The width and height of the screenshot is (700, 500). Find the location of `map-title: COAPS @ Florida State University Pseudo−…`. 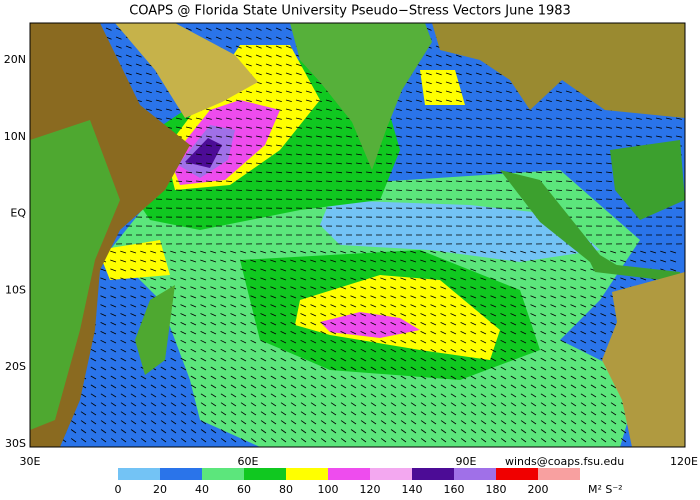

map-title: COAPS @ Florida State University Pseudo−… is located at coordinates (350, 11).